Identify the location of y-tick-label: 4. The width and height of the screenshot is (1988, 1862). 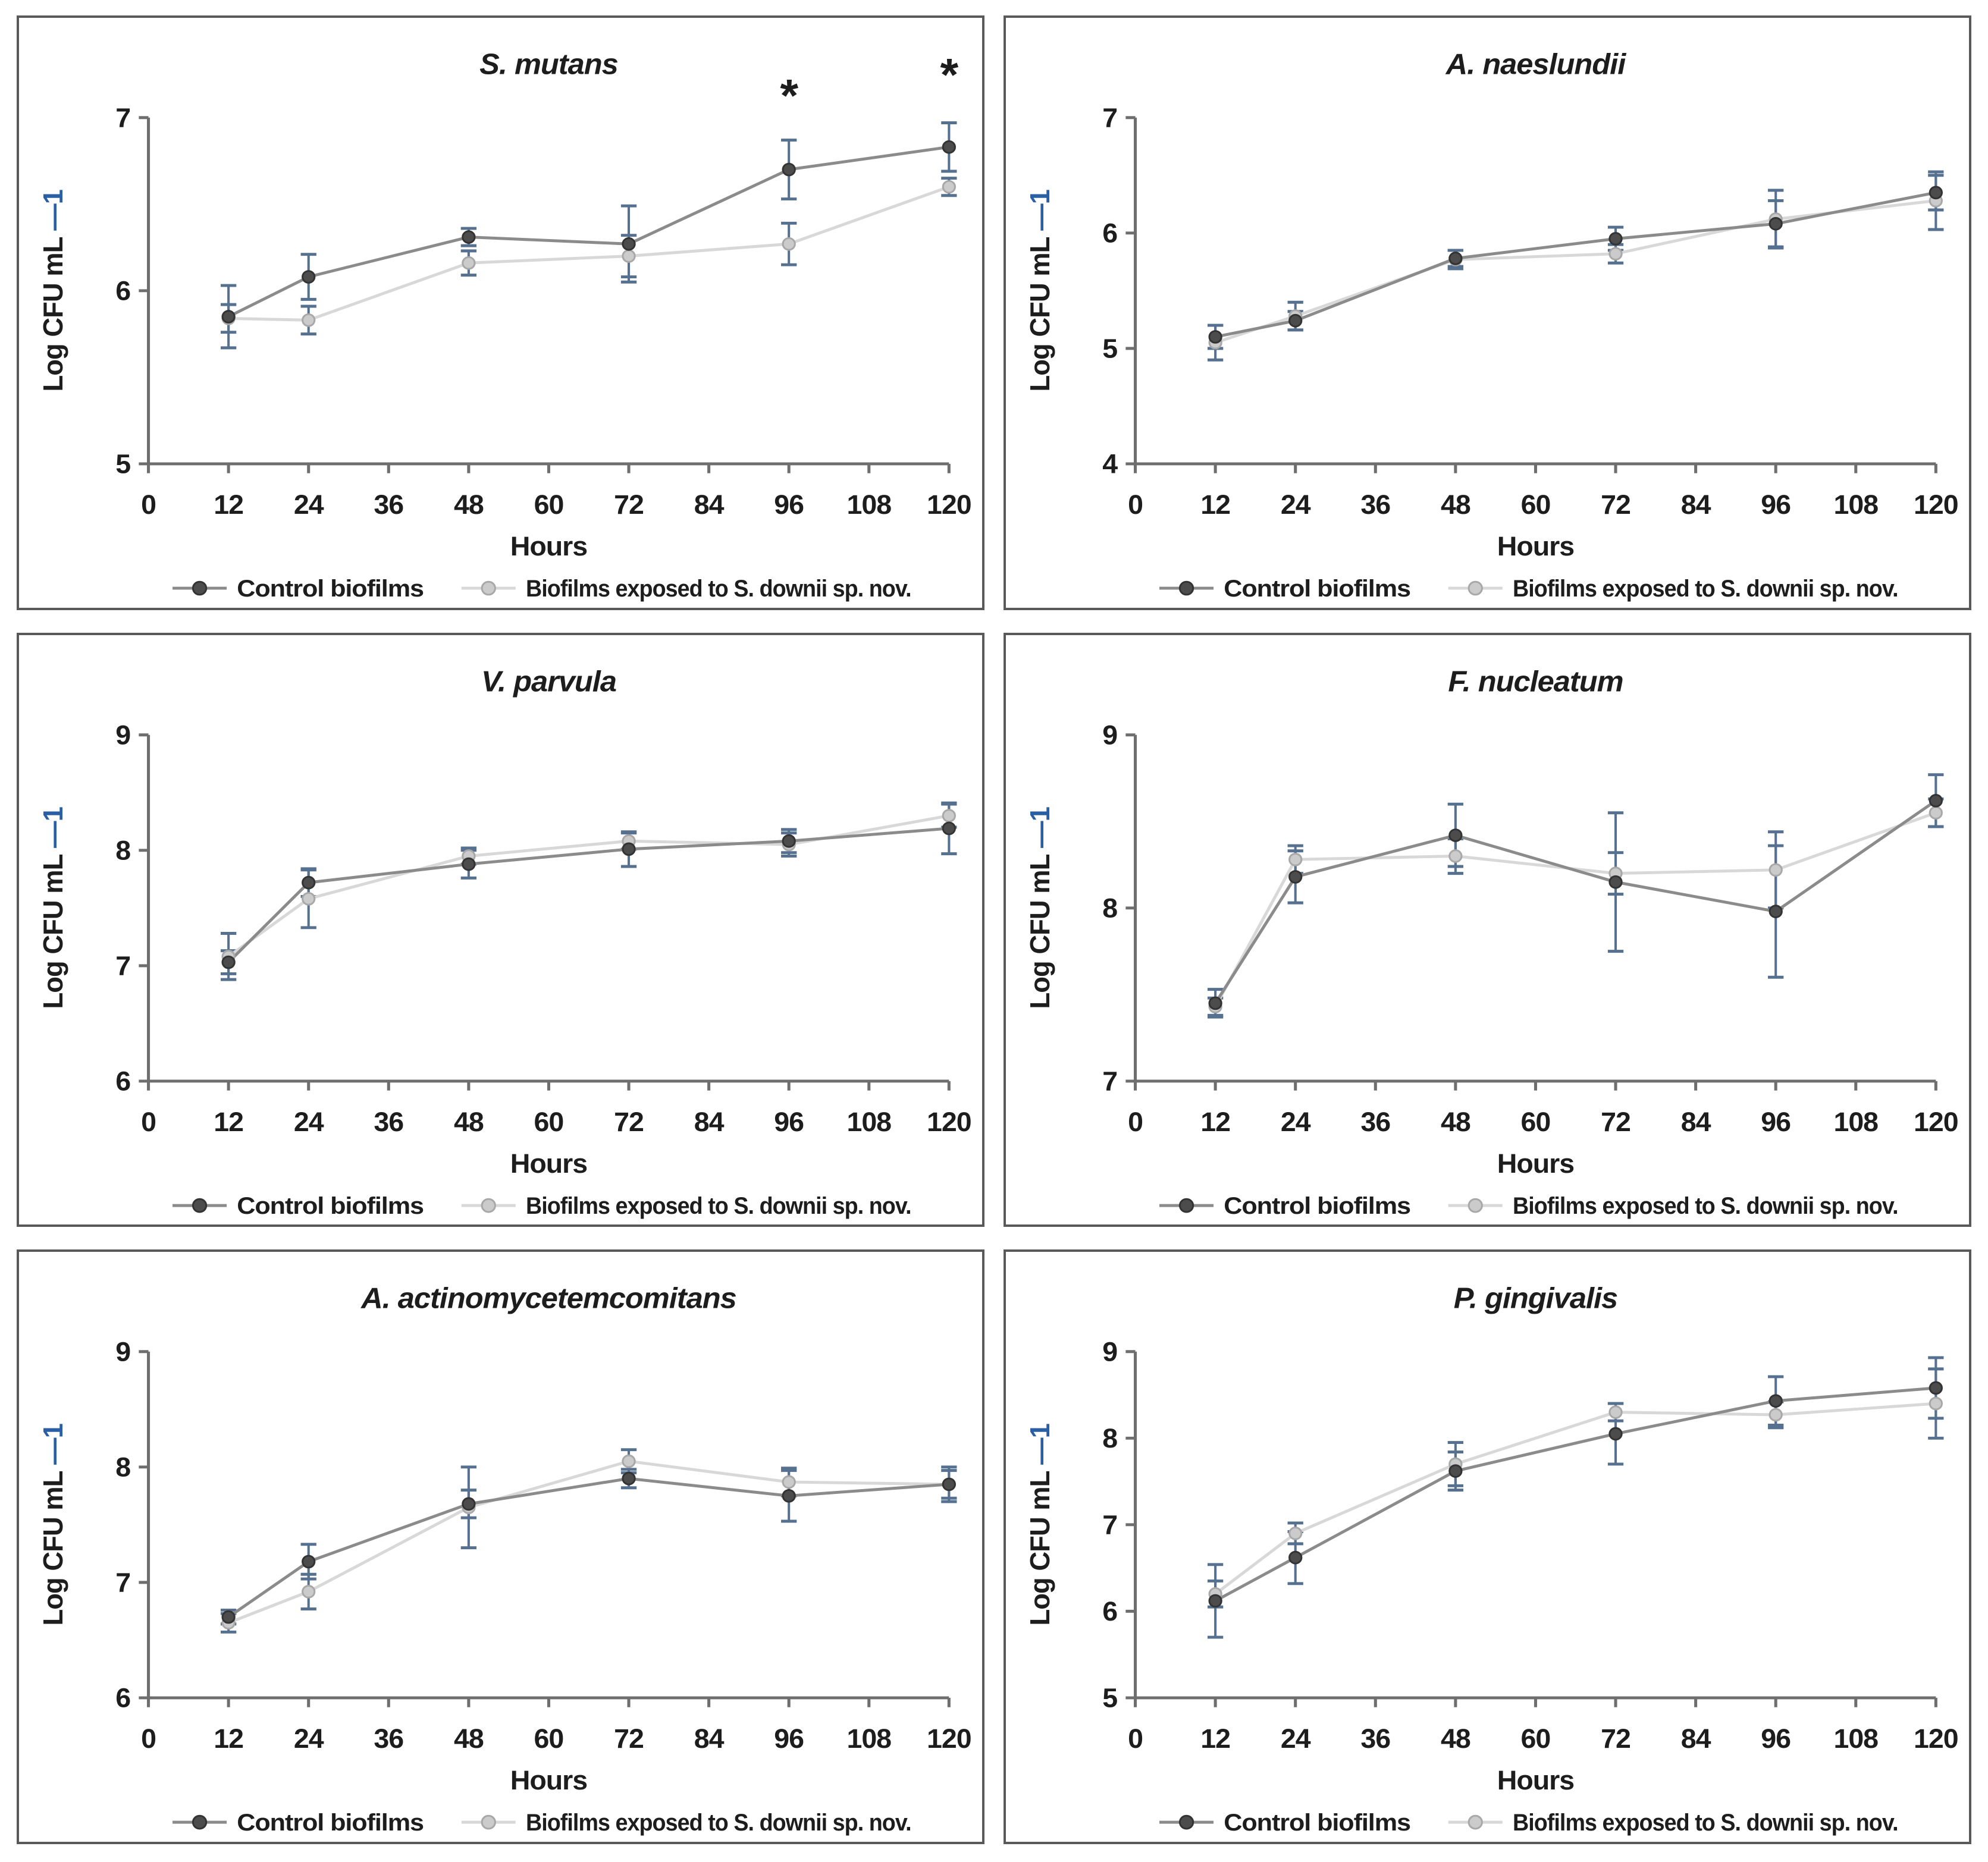
(1110, 463).